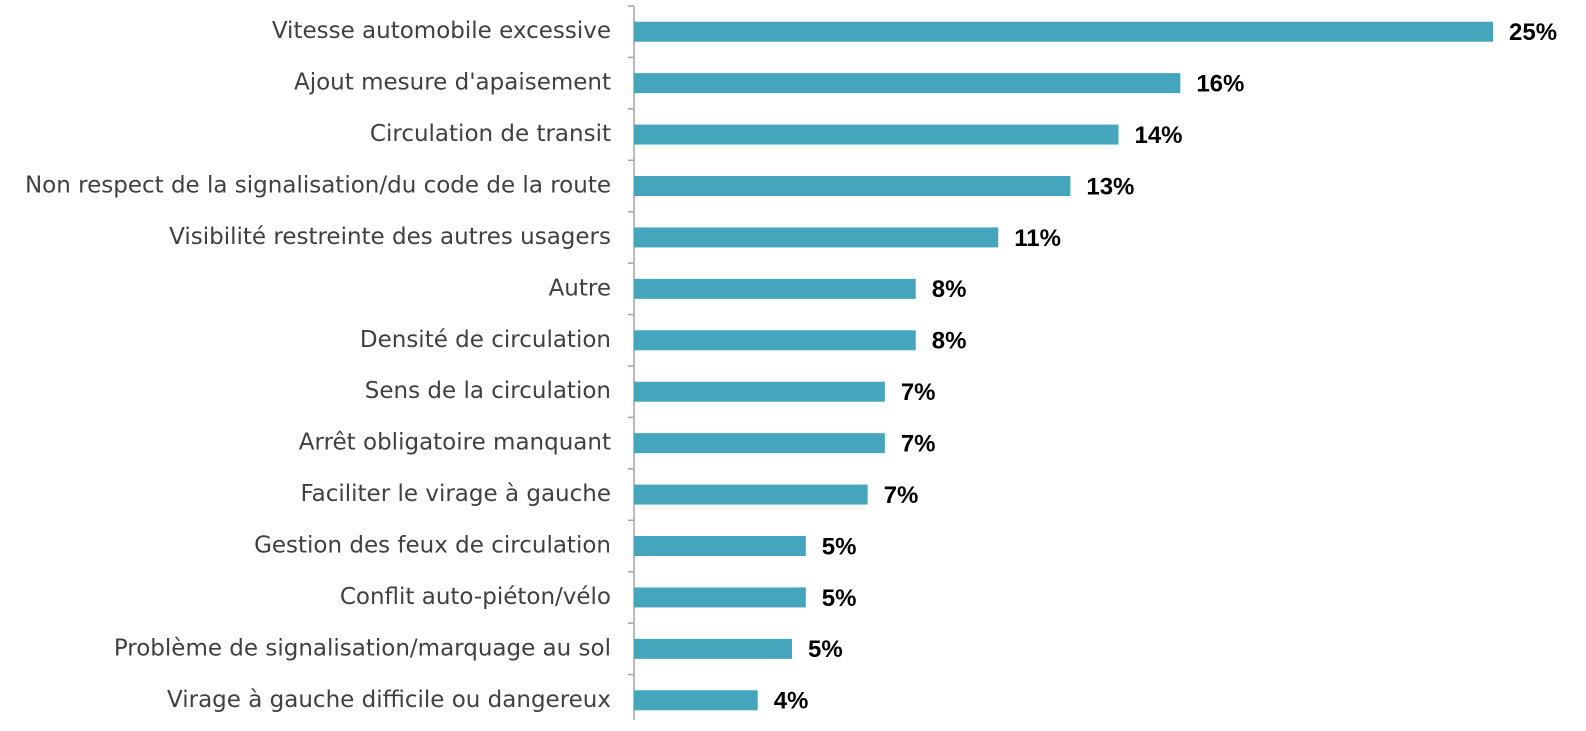  Describe the element at coordinates (791, 701) in the screenshot. I see `value-label: 4%` at that location.